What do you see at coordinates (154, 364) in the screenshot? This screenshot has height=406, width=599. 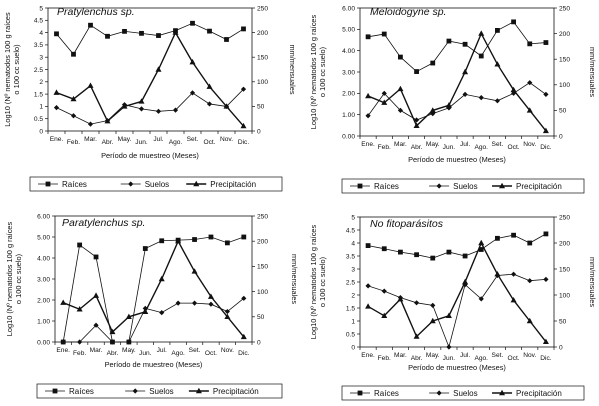 I see `x-axis-label: Período de muestreo (Meses)` at bounding box center [154, 364].